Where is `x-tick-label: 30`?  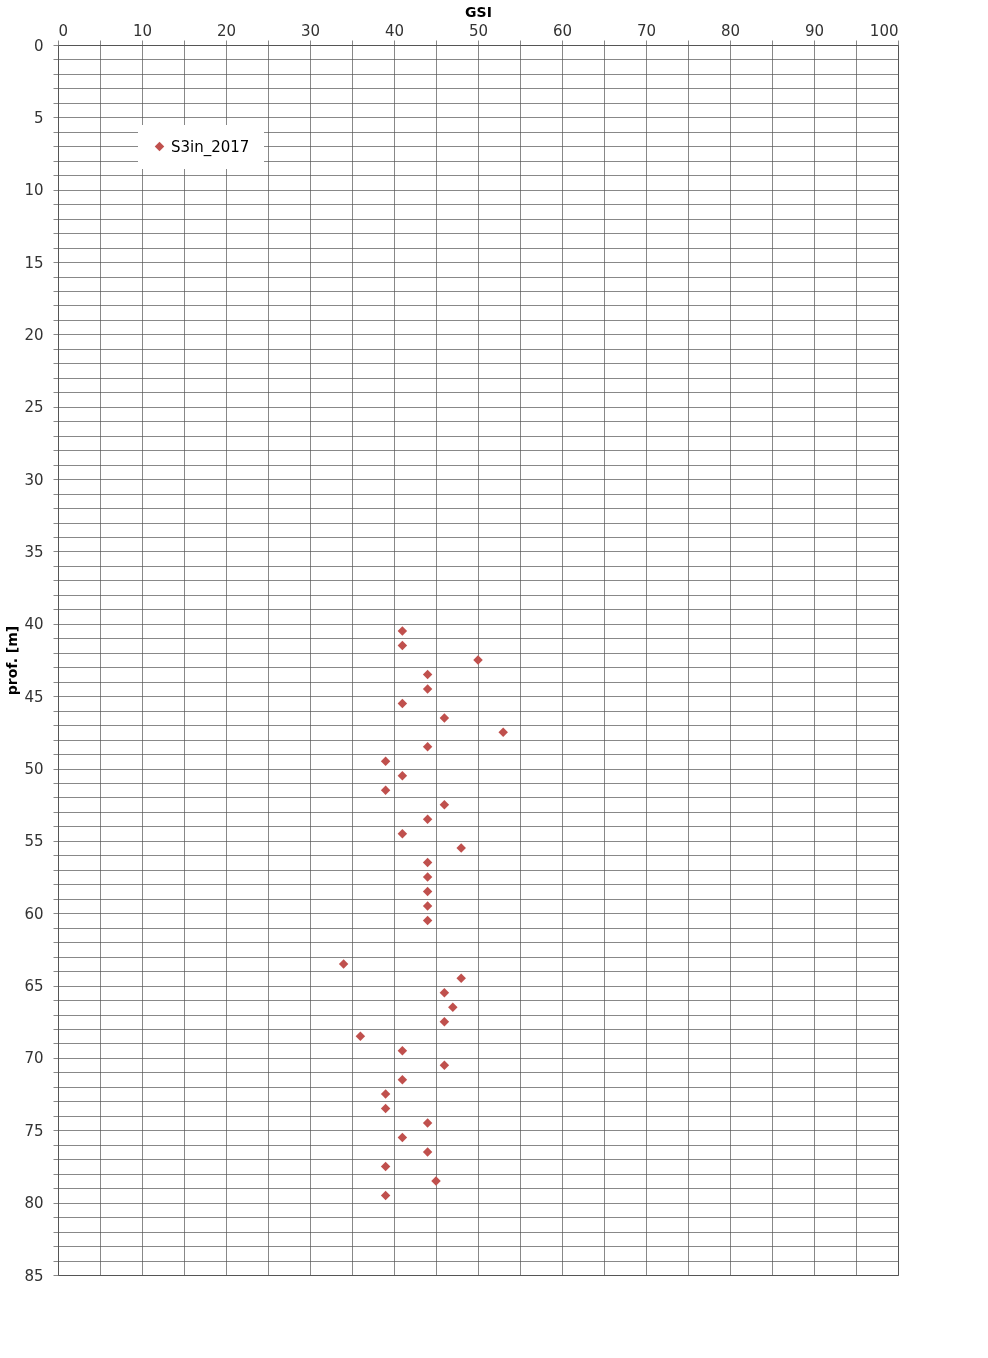
x-tick-label: 30 is located at coordinates (310, 30).